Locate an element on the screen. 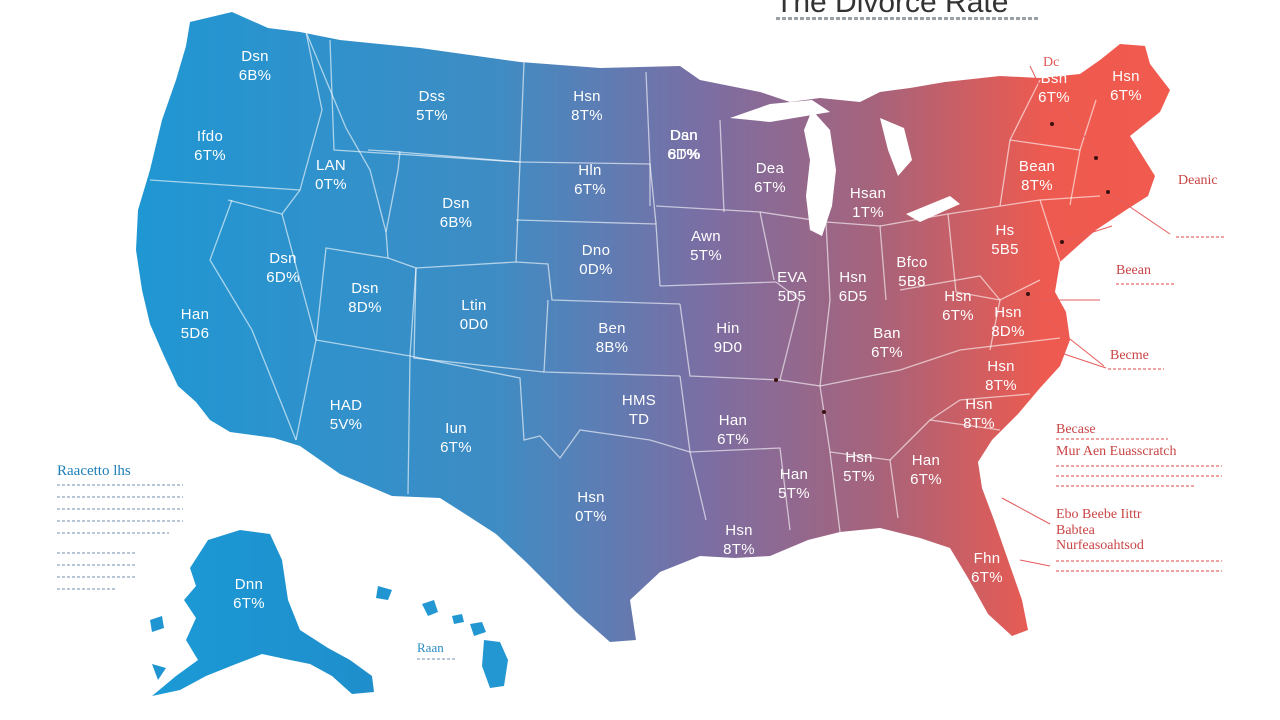 Image resolution: width=1280 pixels, height=720 pixels. annotation-nurfa: Nurfeasoahtsod is located at coordinates (1100, 545).